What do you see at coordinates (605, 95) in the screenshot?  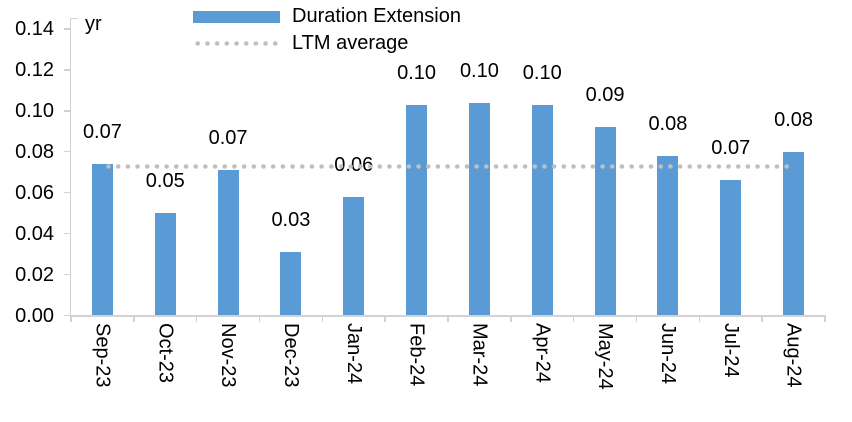 I see `bar-value-label: 0.09` at bounding box center [605, 95].